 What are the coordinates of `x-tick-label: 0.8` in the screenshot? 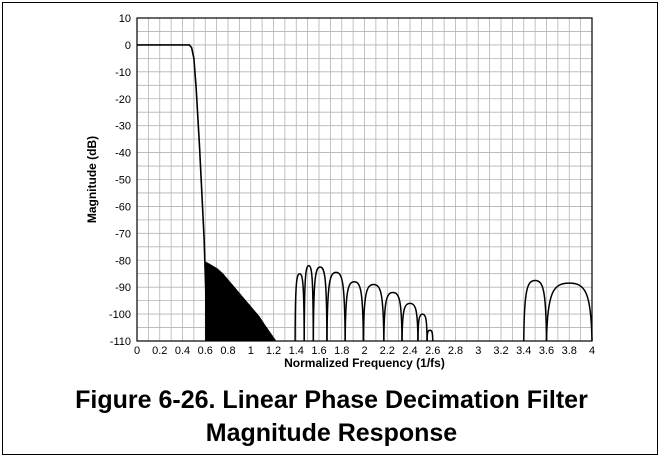 It's located at (227, 351).